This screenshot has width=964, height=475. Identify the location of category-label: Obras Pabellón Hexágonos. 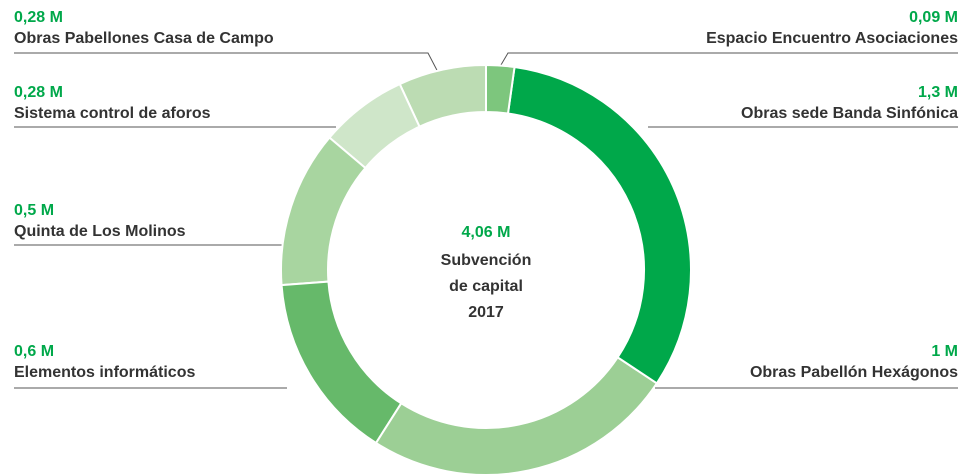
(854, 372).